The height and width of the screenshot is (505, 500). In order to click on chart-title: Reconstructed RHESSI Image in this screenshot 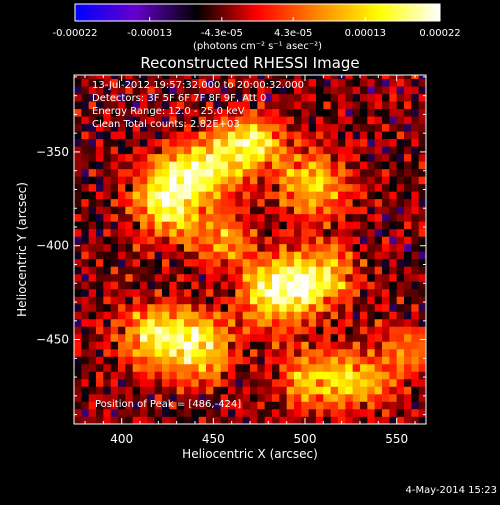, I will do `click(249, 63)`.